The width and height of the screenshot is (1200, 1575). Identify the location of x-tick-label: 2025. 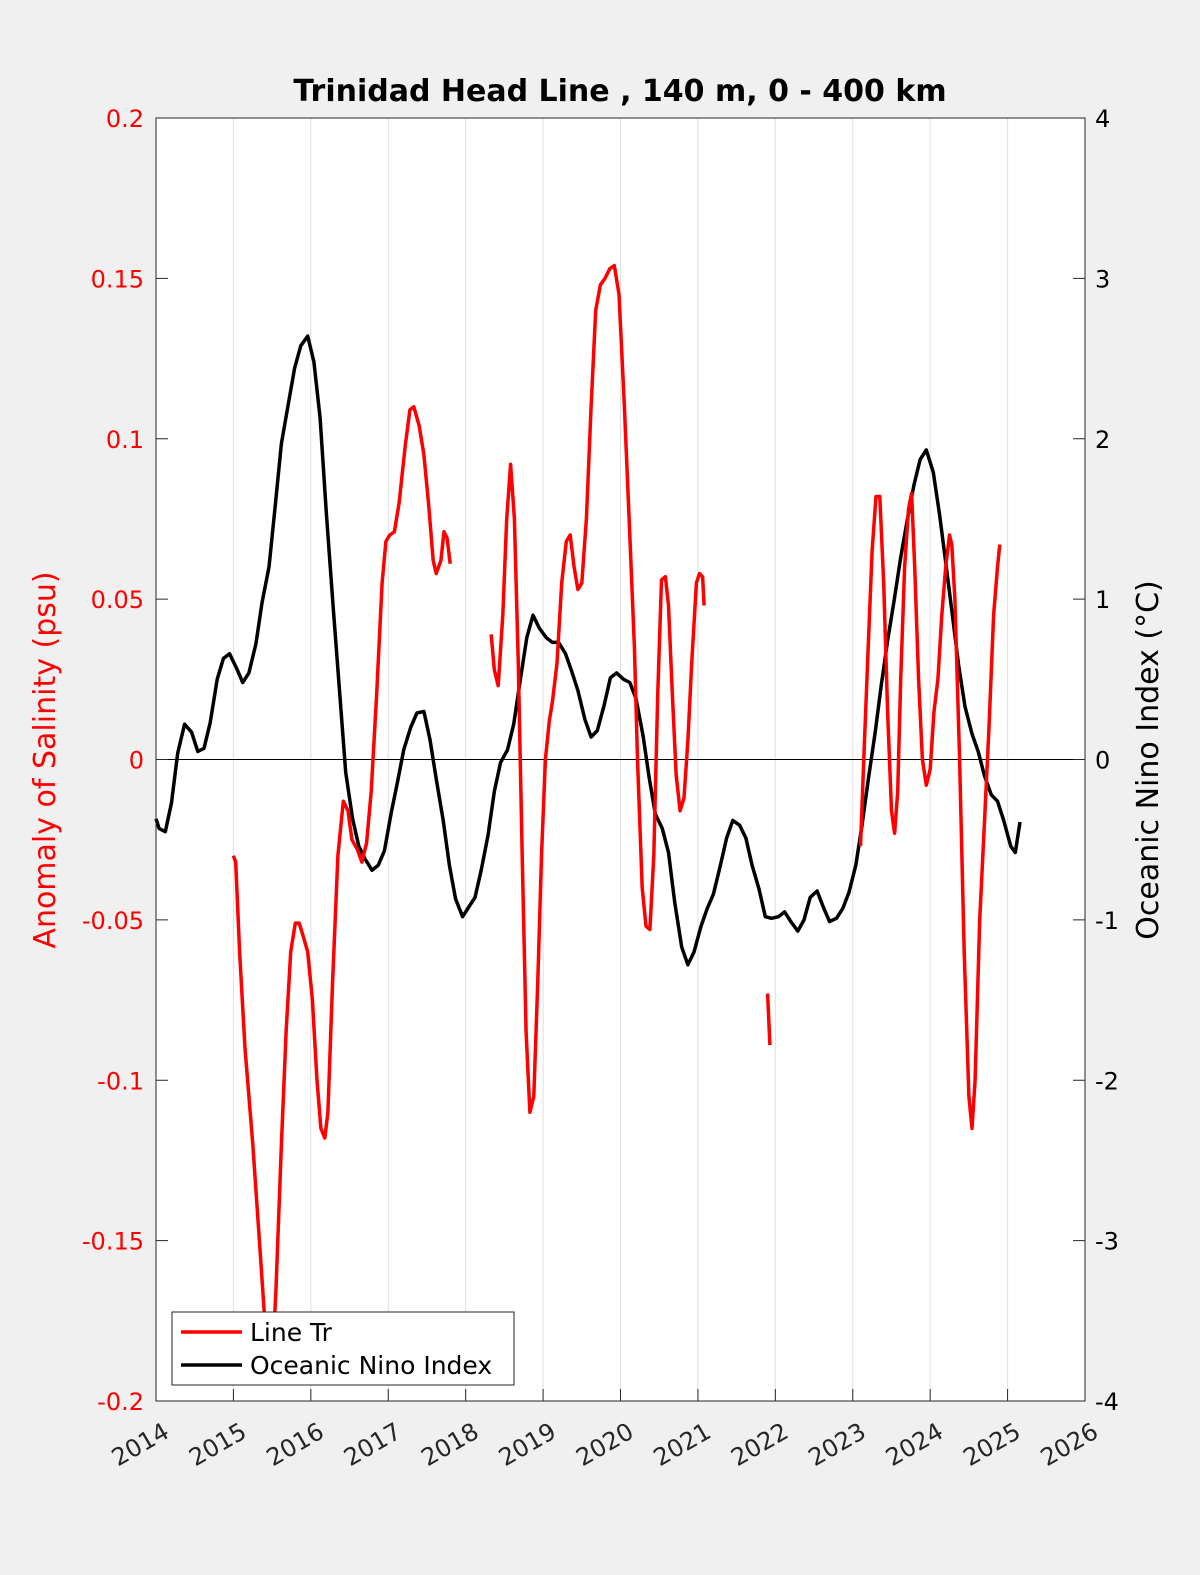
(991, 1444).